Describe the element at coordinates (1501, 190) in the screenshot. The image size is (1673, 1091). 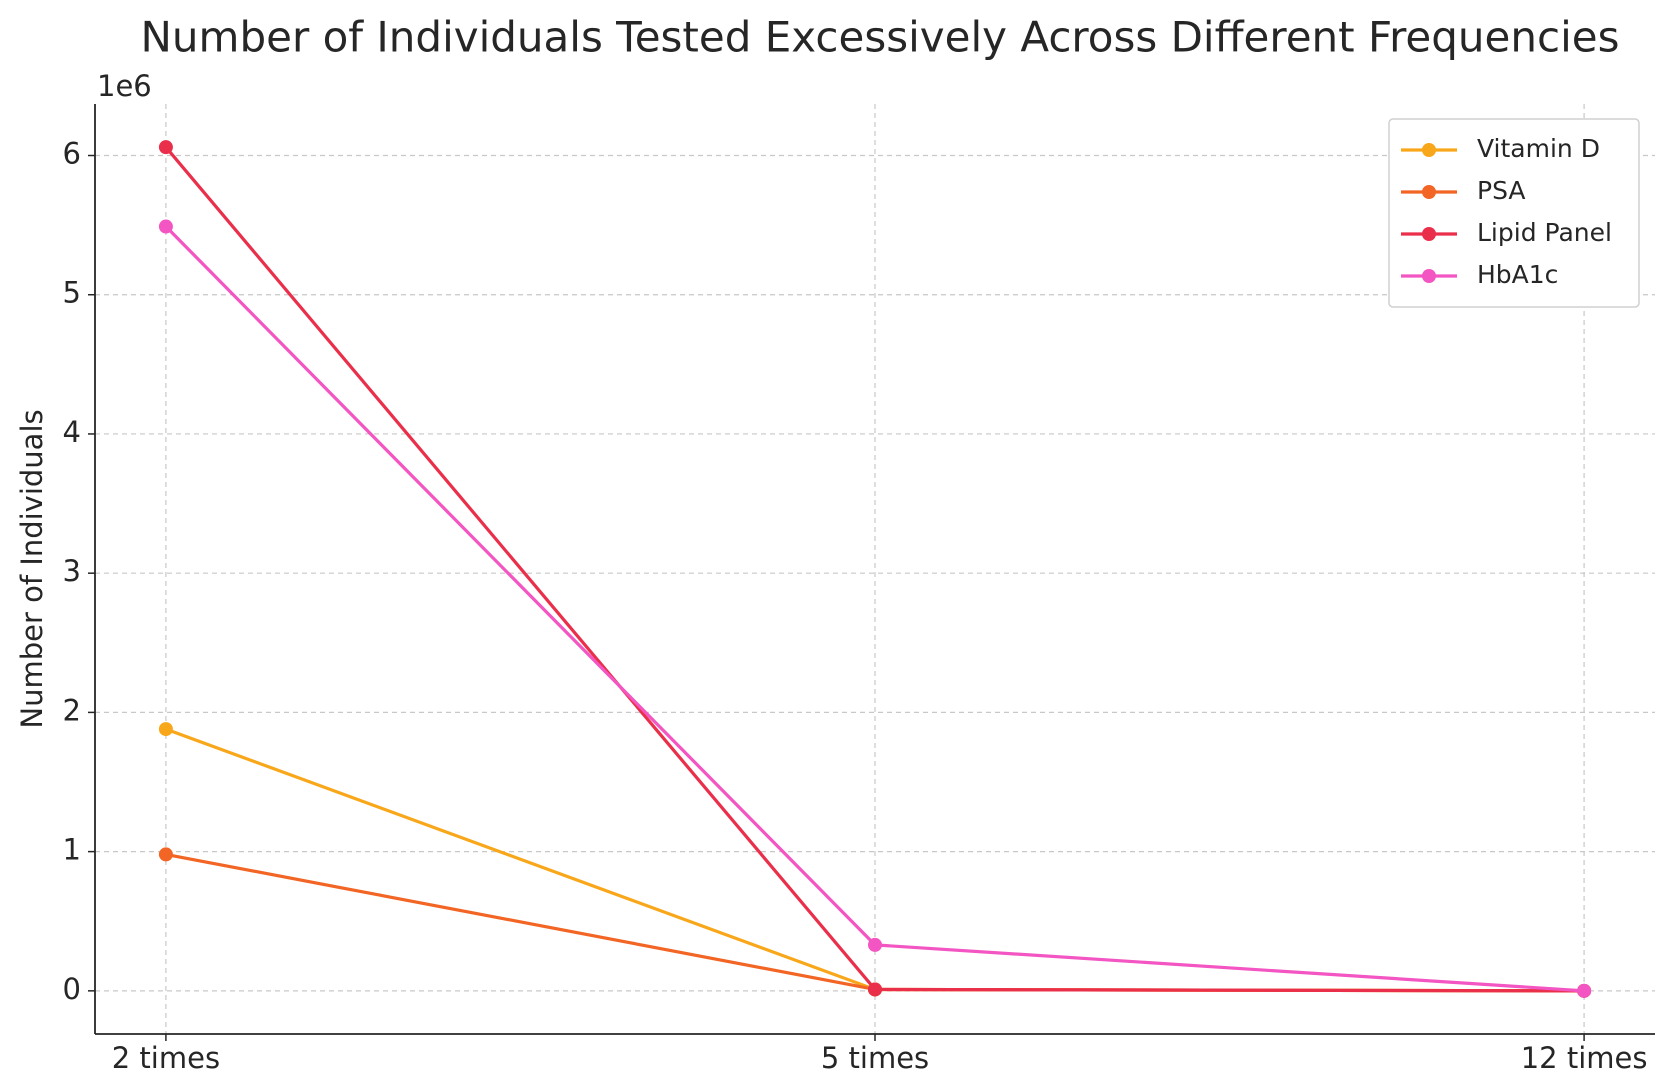
I see `legend-label: PSA` at that location.